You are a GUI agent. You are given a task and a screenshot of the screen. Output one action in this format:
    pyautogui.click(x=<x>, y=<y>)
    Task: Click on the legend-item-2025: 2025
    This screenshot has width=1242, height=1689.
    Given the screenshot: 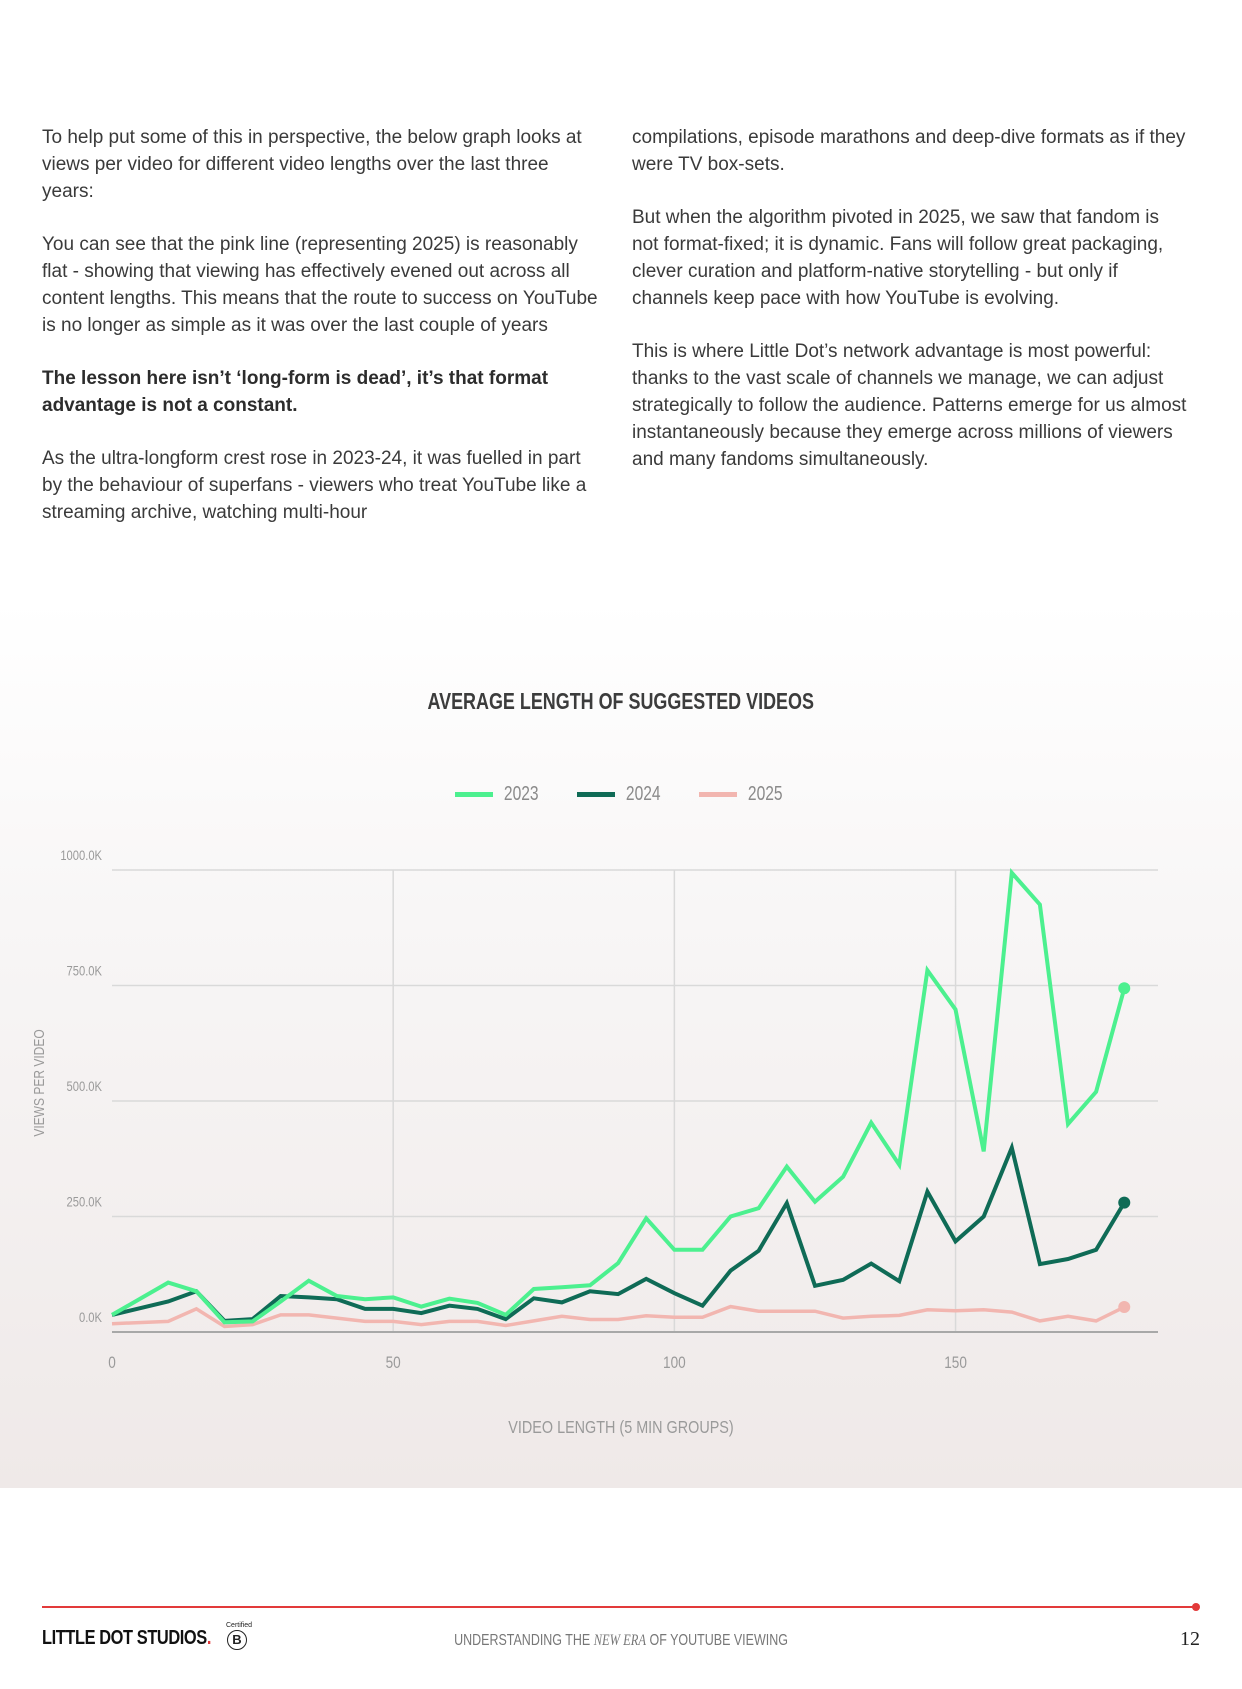 What is the action you would take?
    pyautogui.click(x=743, y=794)
    